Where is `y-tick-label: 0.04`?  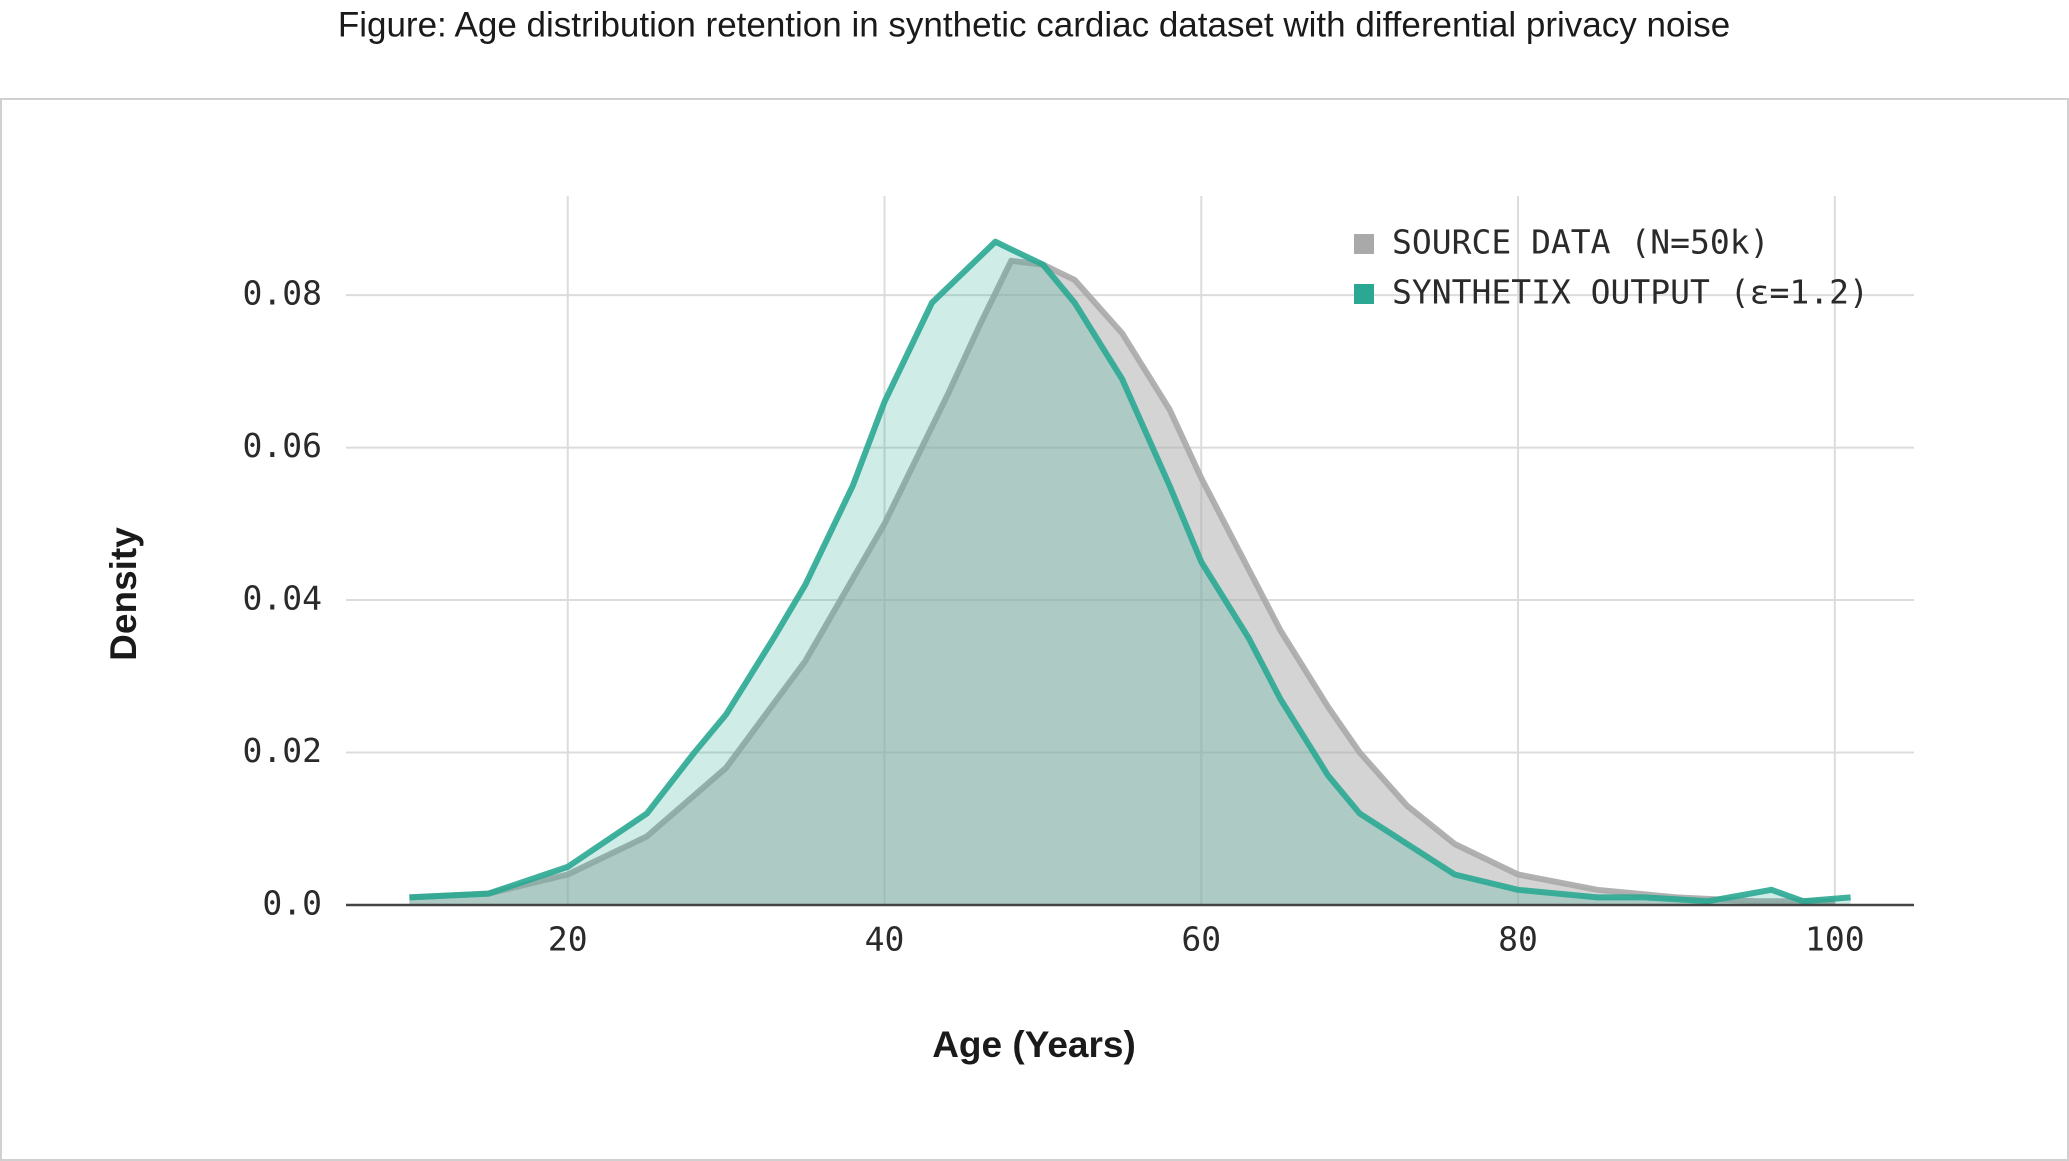
y-tick-label: 0.04 is located at coordinates (282, 598).